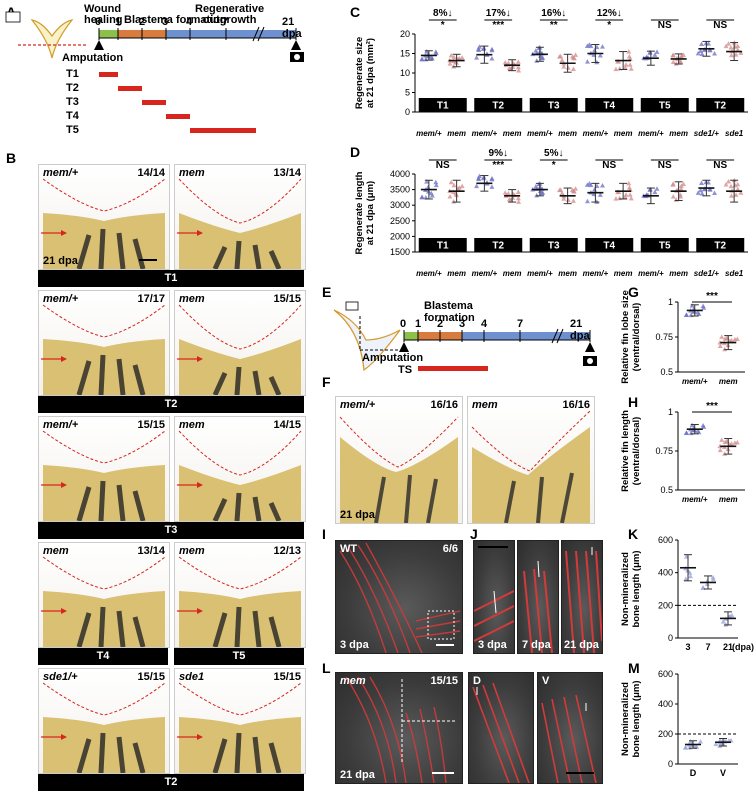 The image size is (755, 791). Describe the element at coordinates (370, 213) in the screenshot. I see `y-axis-label: at 21 dpa (μm)` at that location.